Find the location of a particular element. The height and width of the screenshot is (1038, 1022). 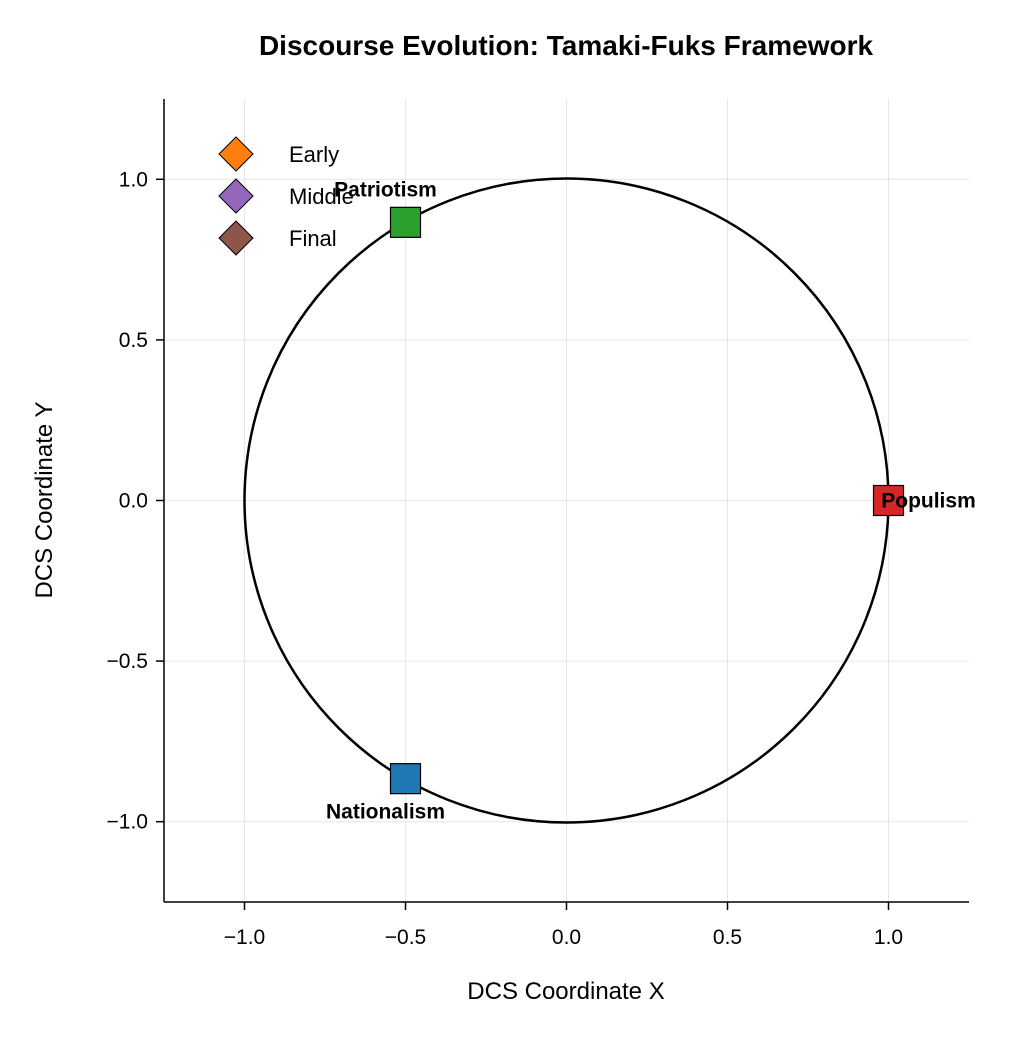

x-tick-label: −0.5 is located at coordinates (405, 937).